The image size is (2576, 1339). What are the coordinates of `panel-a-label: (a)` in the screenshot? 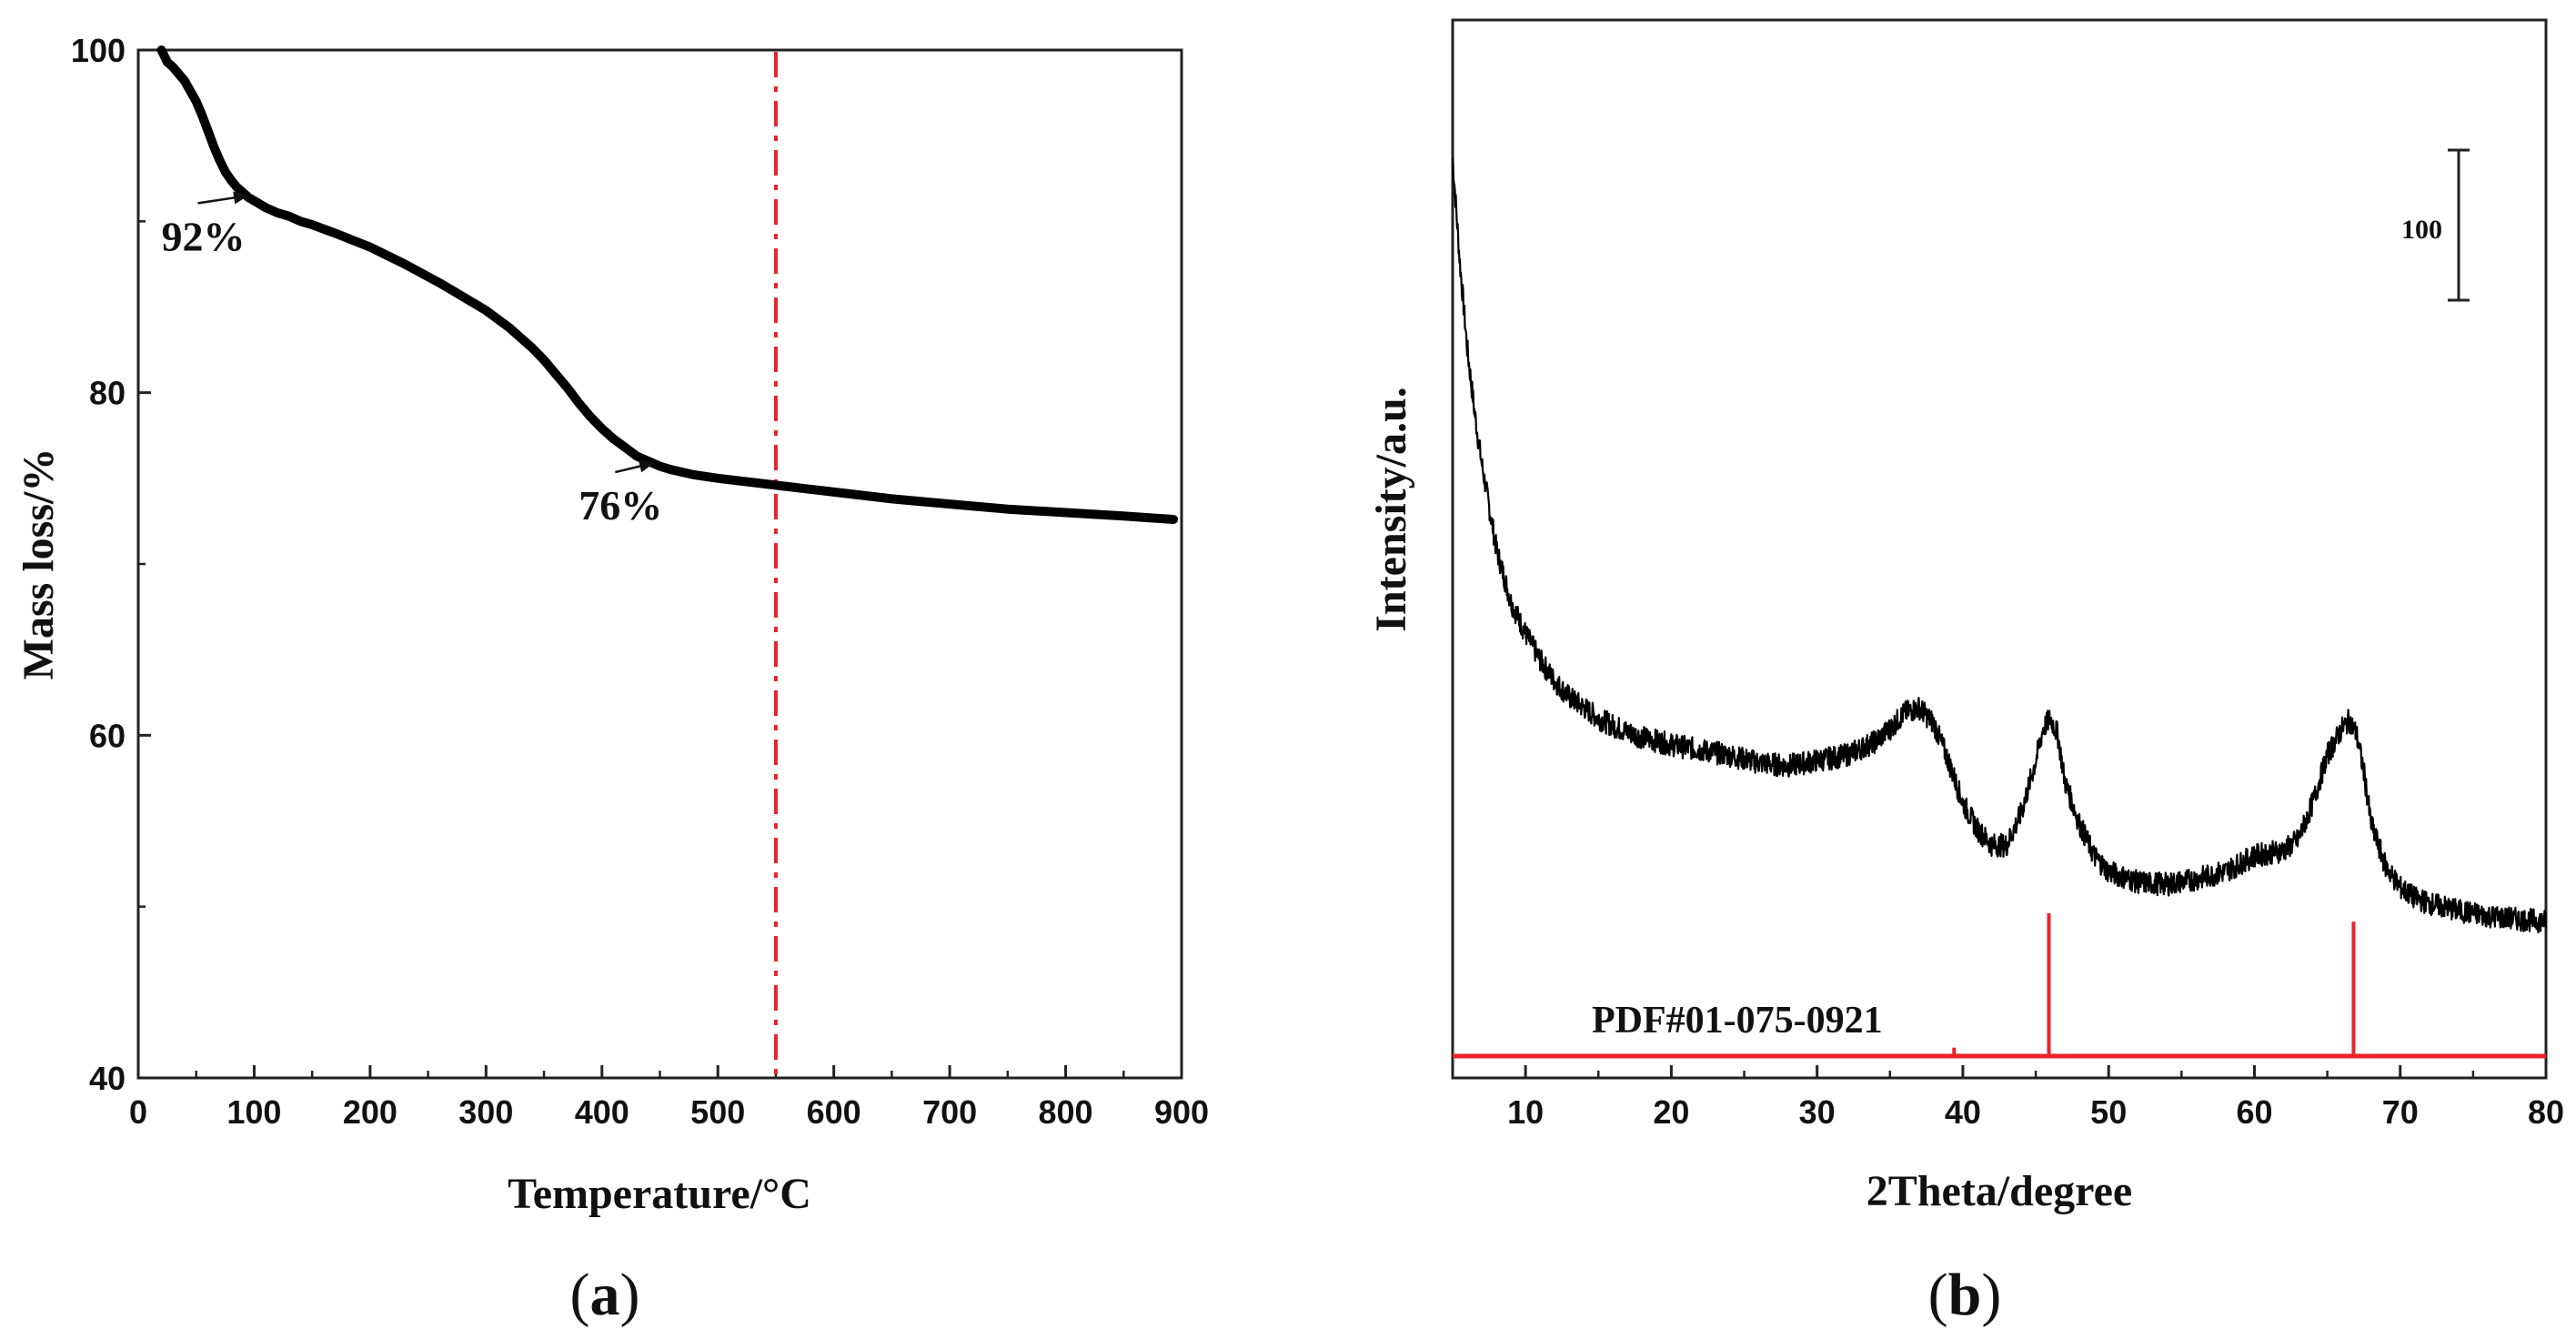 It's located at (605, 1295).